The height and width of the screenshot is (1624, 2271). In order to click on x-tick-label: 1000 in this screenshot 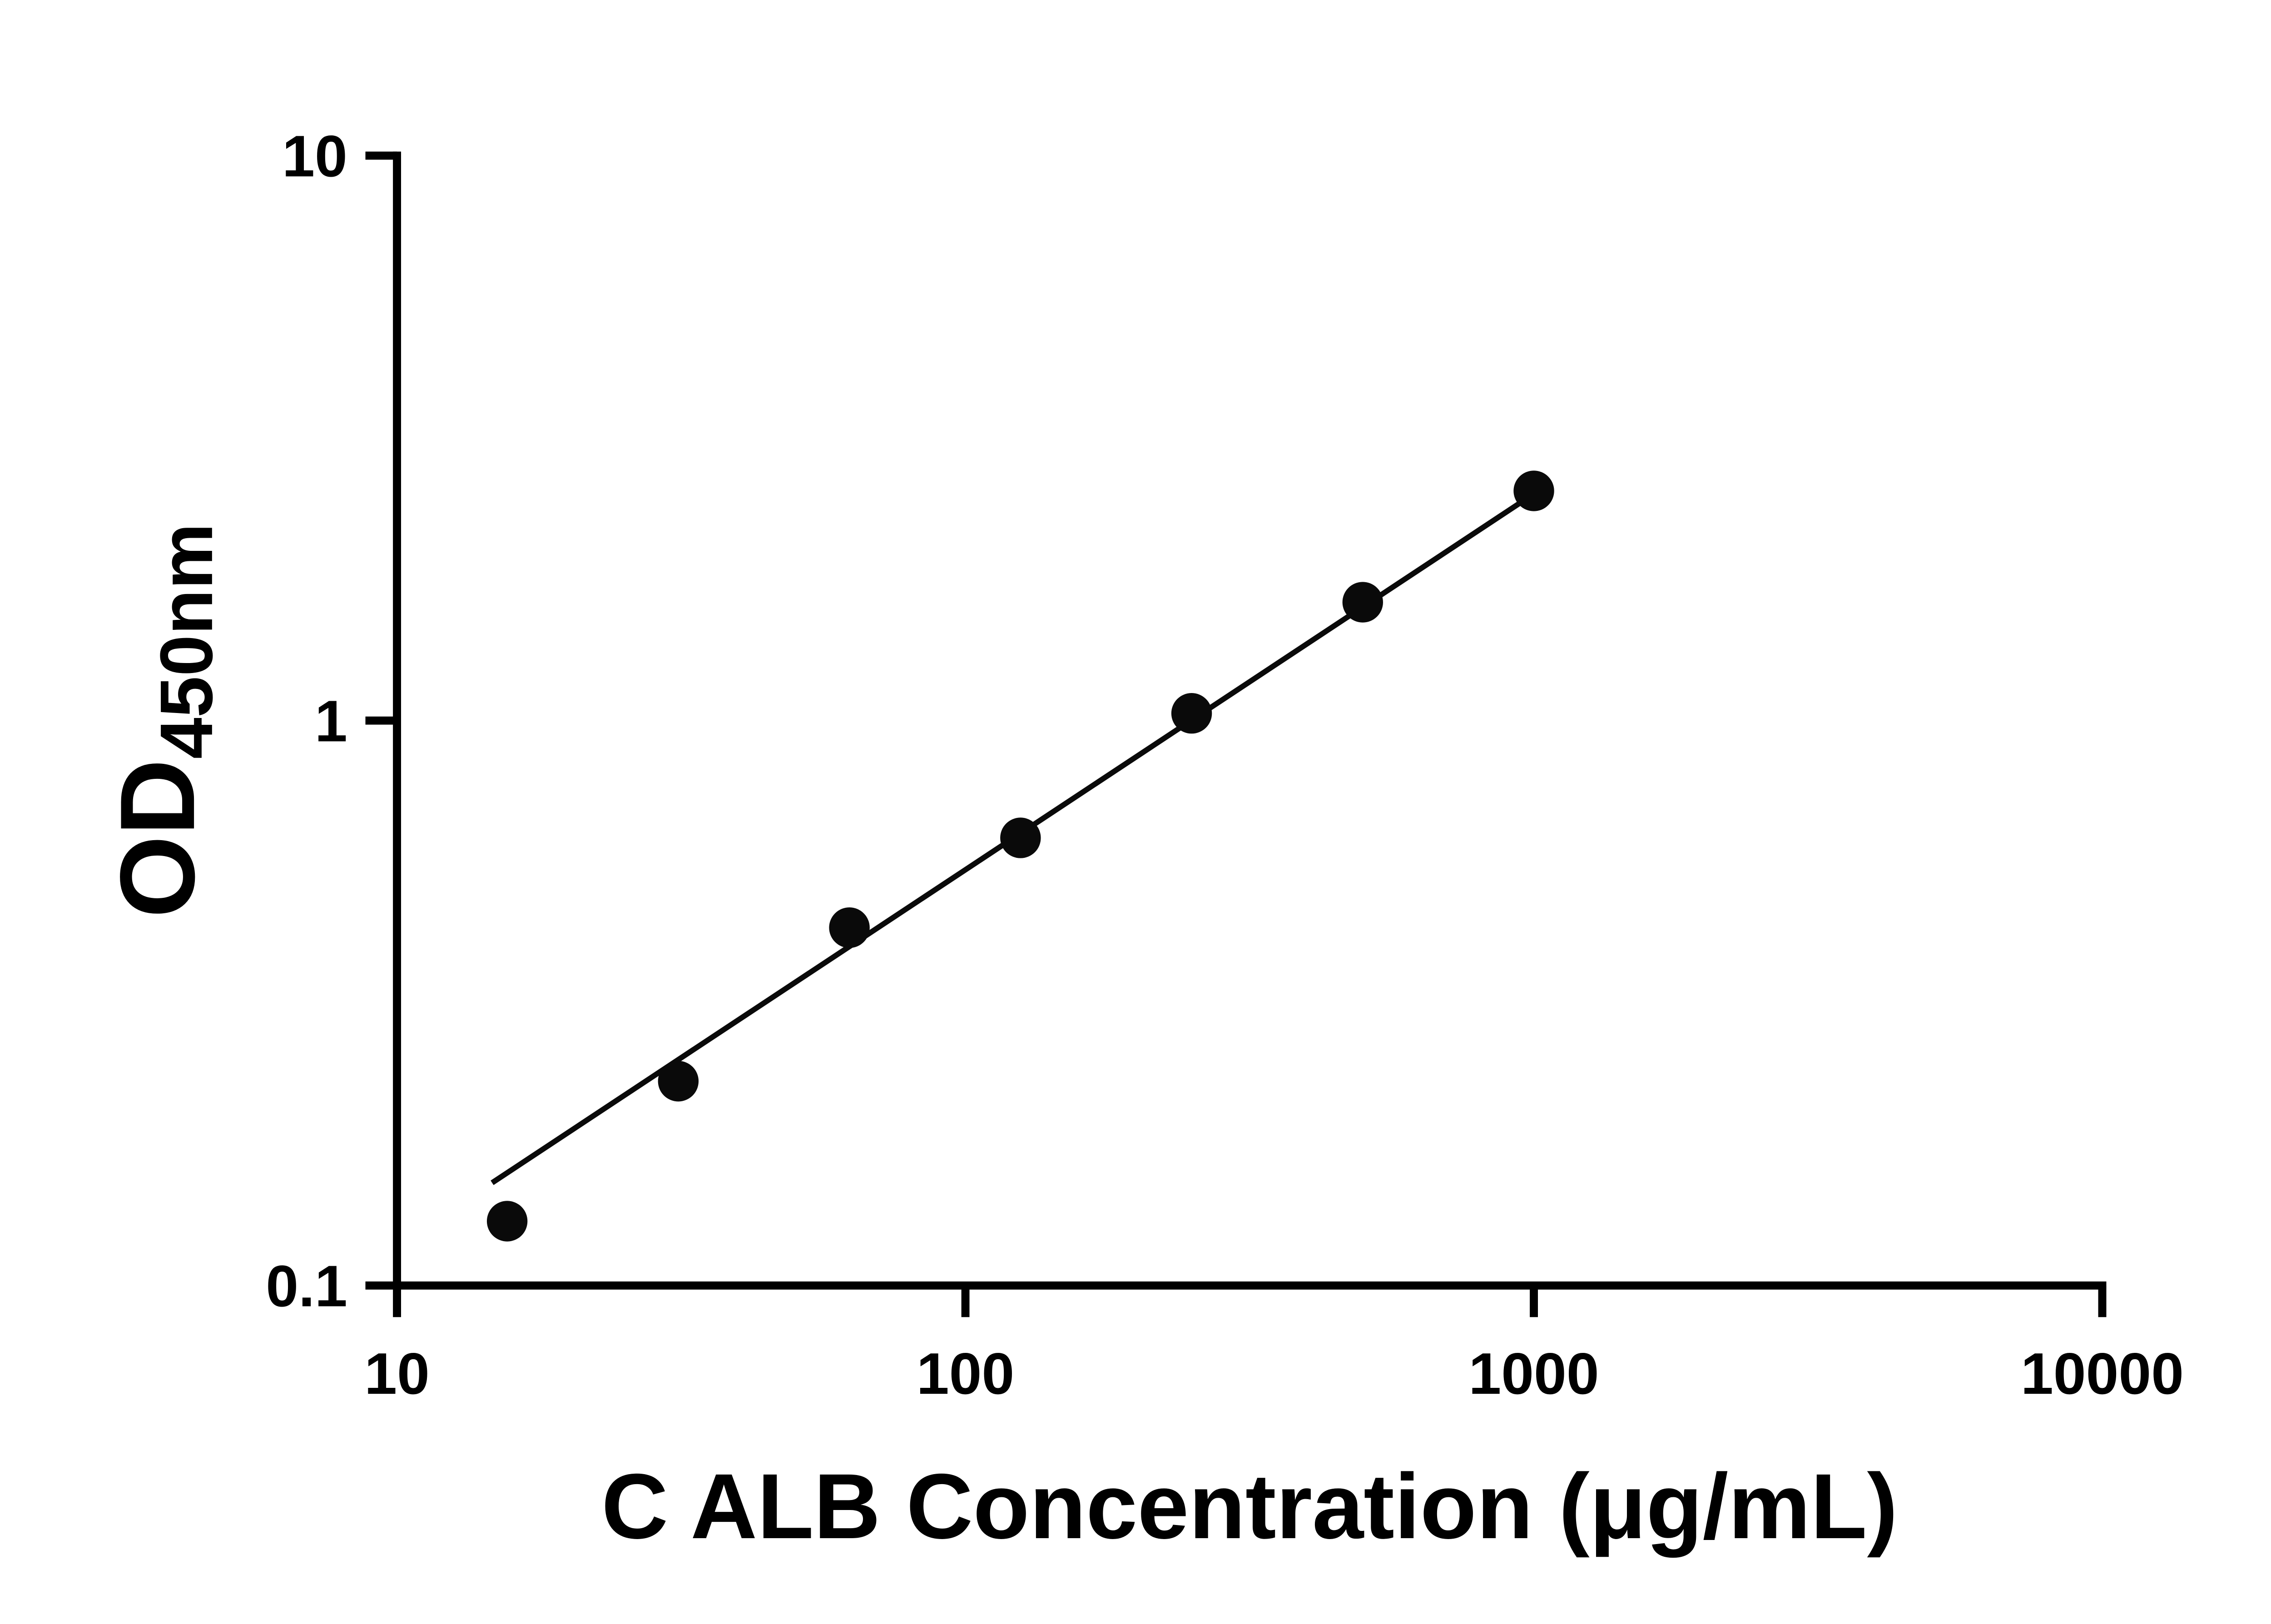, I will do `click(1533, 1373)`.